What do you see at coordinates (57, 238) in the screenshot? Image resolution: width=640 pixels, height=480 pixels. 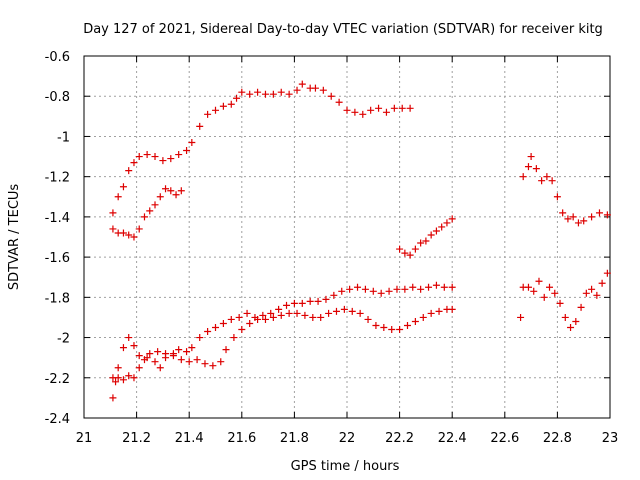 I see `y-tick-labels: -2.4 -2.2 -2 -1.8 -1.6 -1.4 -1.2 -1 -0.8 -0.6` at bounding box center [57, 238].